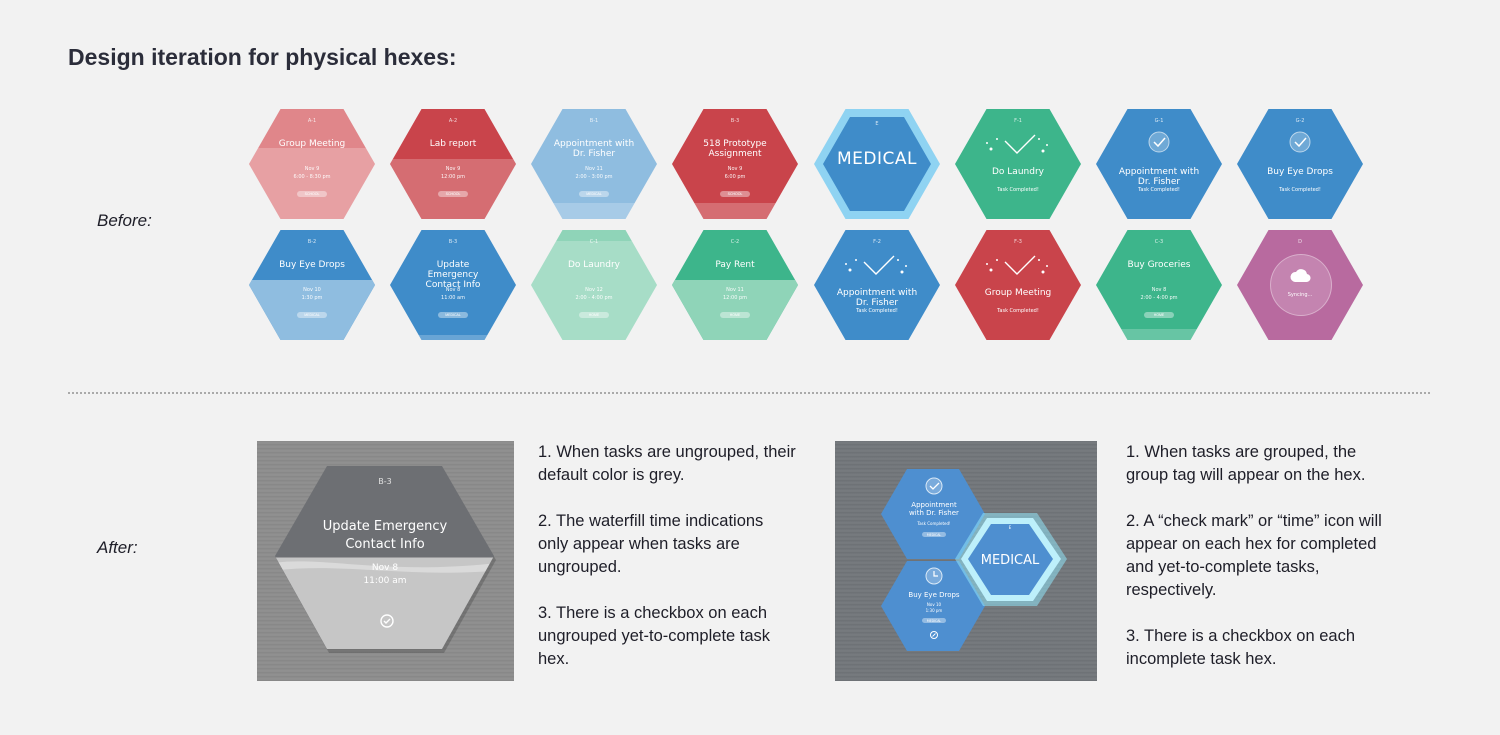  I want to click on before-hex-group-meeting: F-3 Group Meeting Task Completed!, so click(1018, 285).